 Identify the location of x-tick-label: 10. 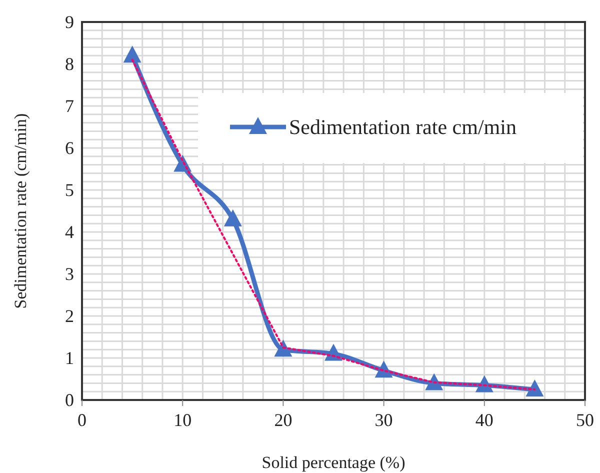
(183, 420).